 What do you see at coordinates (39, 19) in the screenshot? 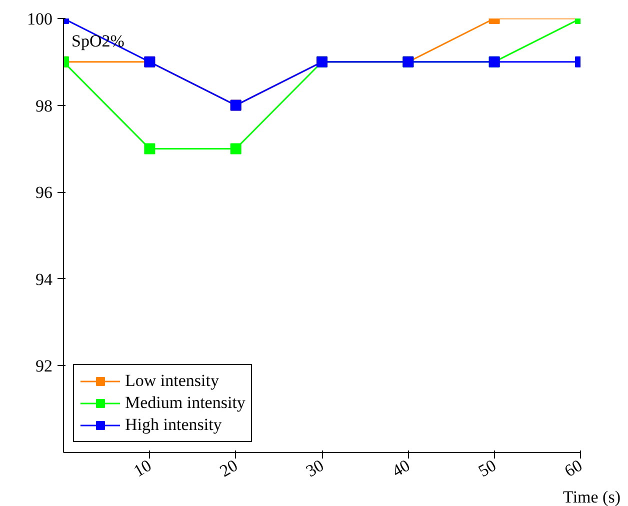
I see `y-tick-label: 100` at bounding box center [39, 19].